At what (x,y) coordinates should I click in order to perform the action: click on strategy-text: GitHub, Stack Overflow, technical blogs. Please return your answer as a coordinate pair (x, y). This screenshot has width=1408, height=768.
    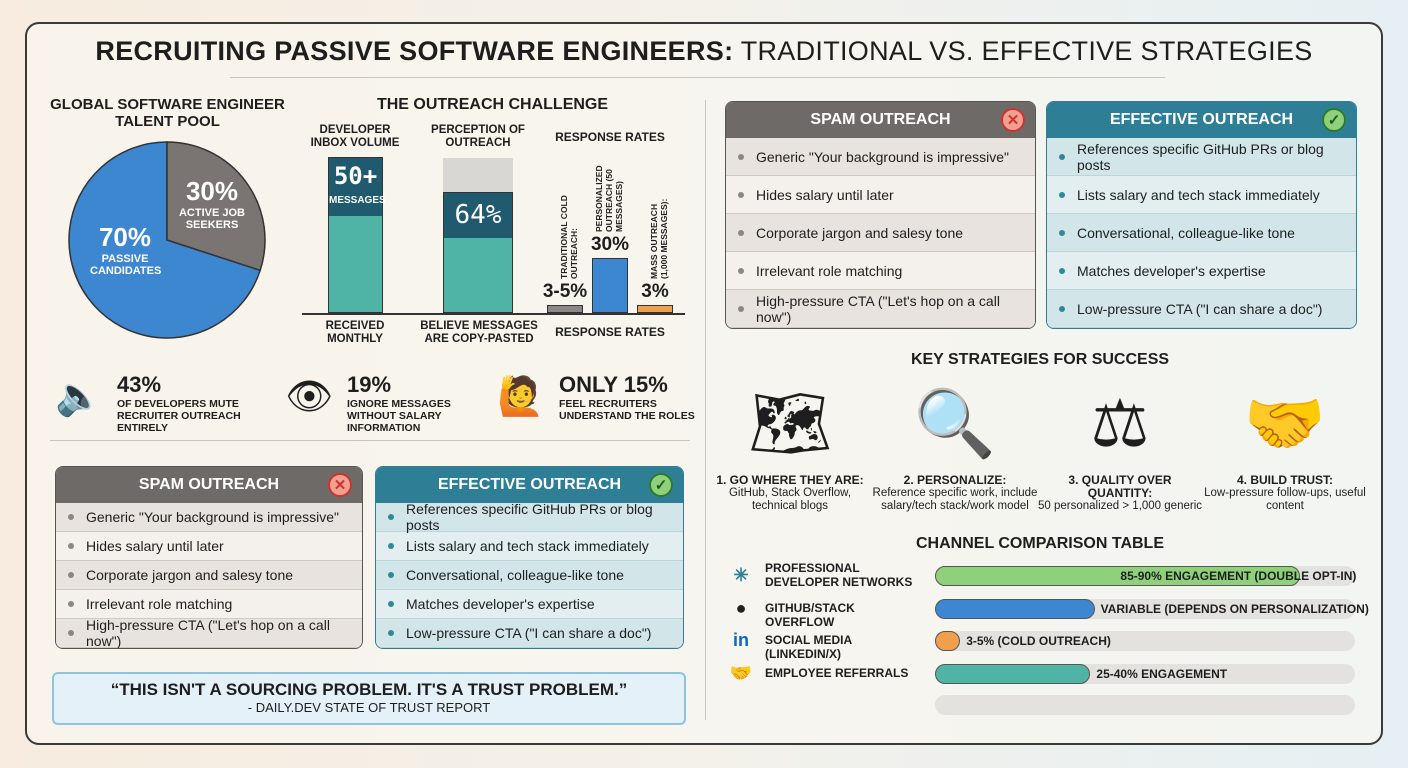
    Looking at the image, I should click on (790, 499).